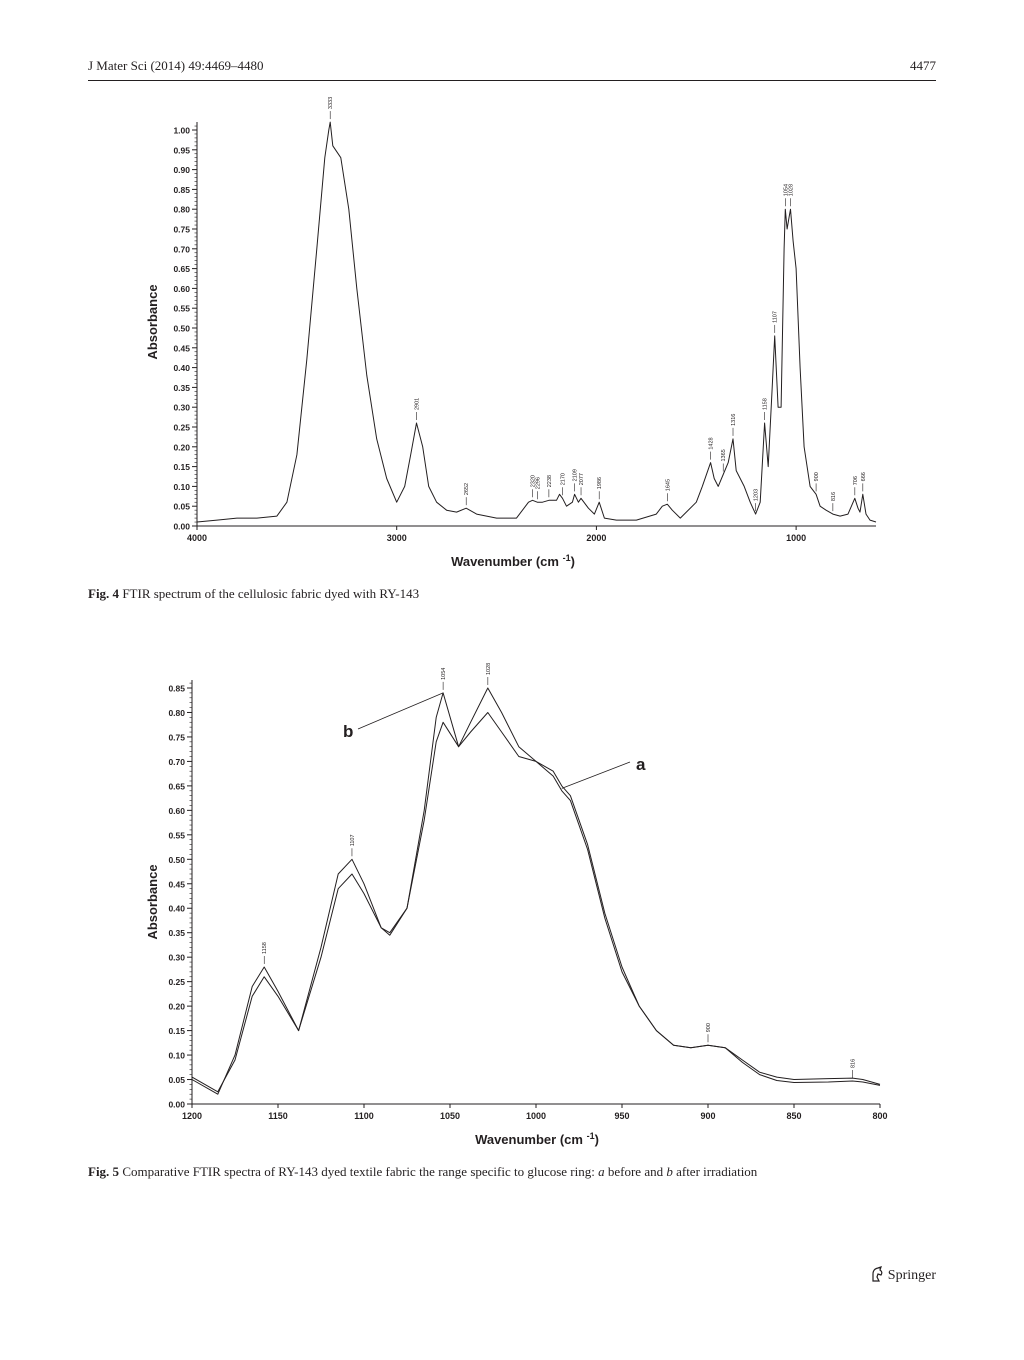 The image size is (1024, 1360). I want to click on fig4-x-axis-label-text: Wavenumber (cm, so click(505, 561).